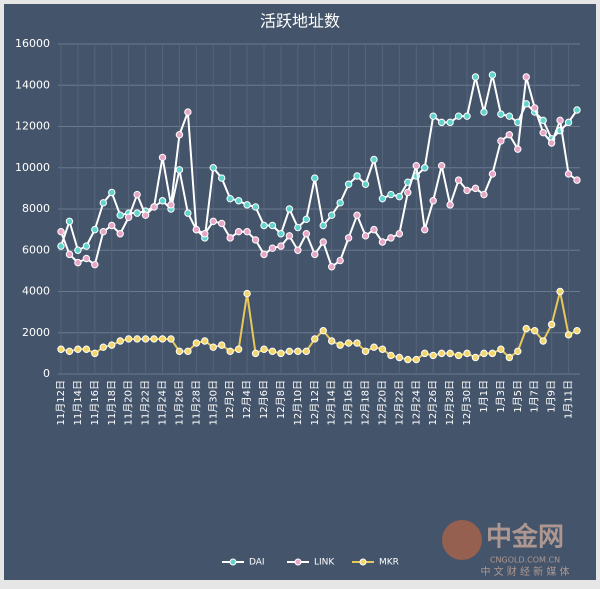  Describe the element at coordinates (36, 332) in the screenshot. I see `y-tick-label: 2000` at that location.